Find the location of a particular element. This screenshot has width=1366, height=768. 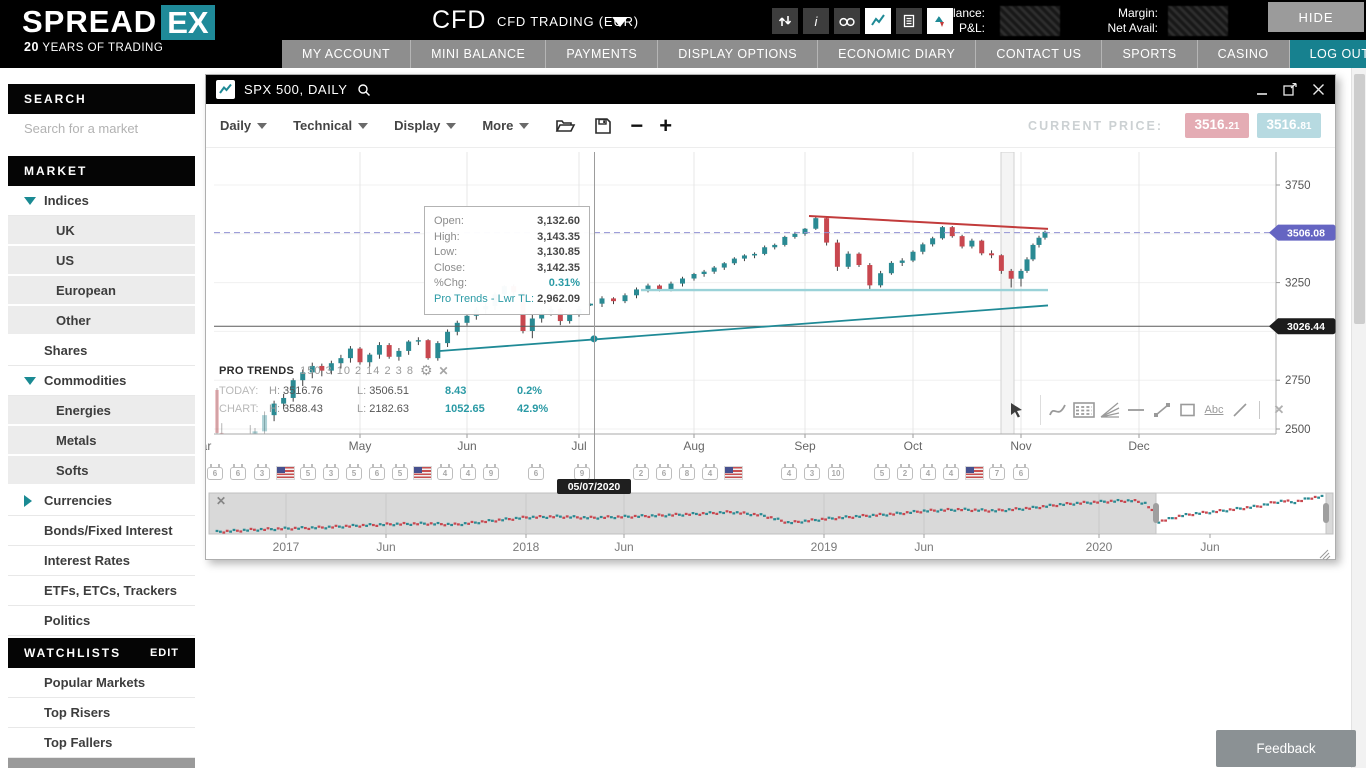

minimize-button is located at coordinates (1262, 90).